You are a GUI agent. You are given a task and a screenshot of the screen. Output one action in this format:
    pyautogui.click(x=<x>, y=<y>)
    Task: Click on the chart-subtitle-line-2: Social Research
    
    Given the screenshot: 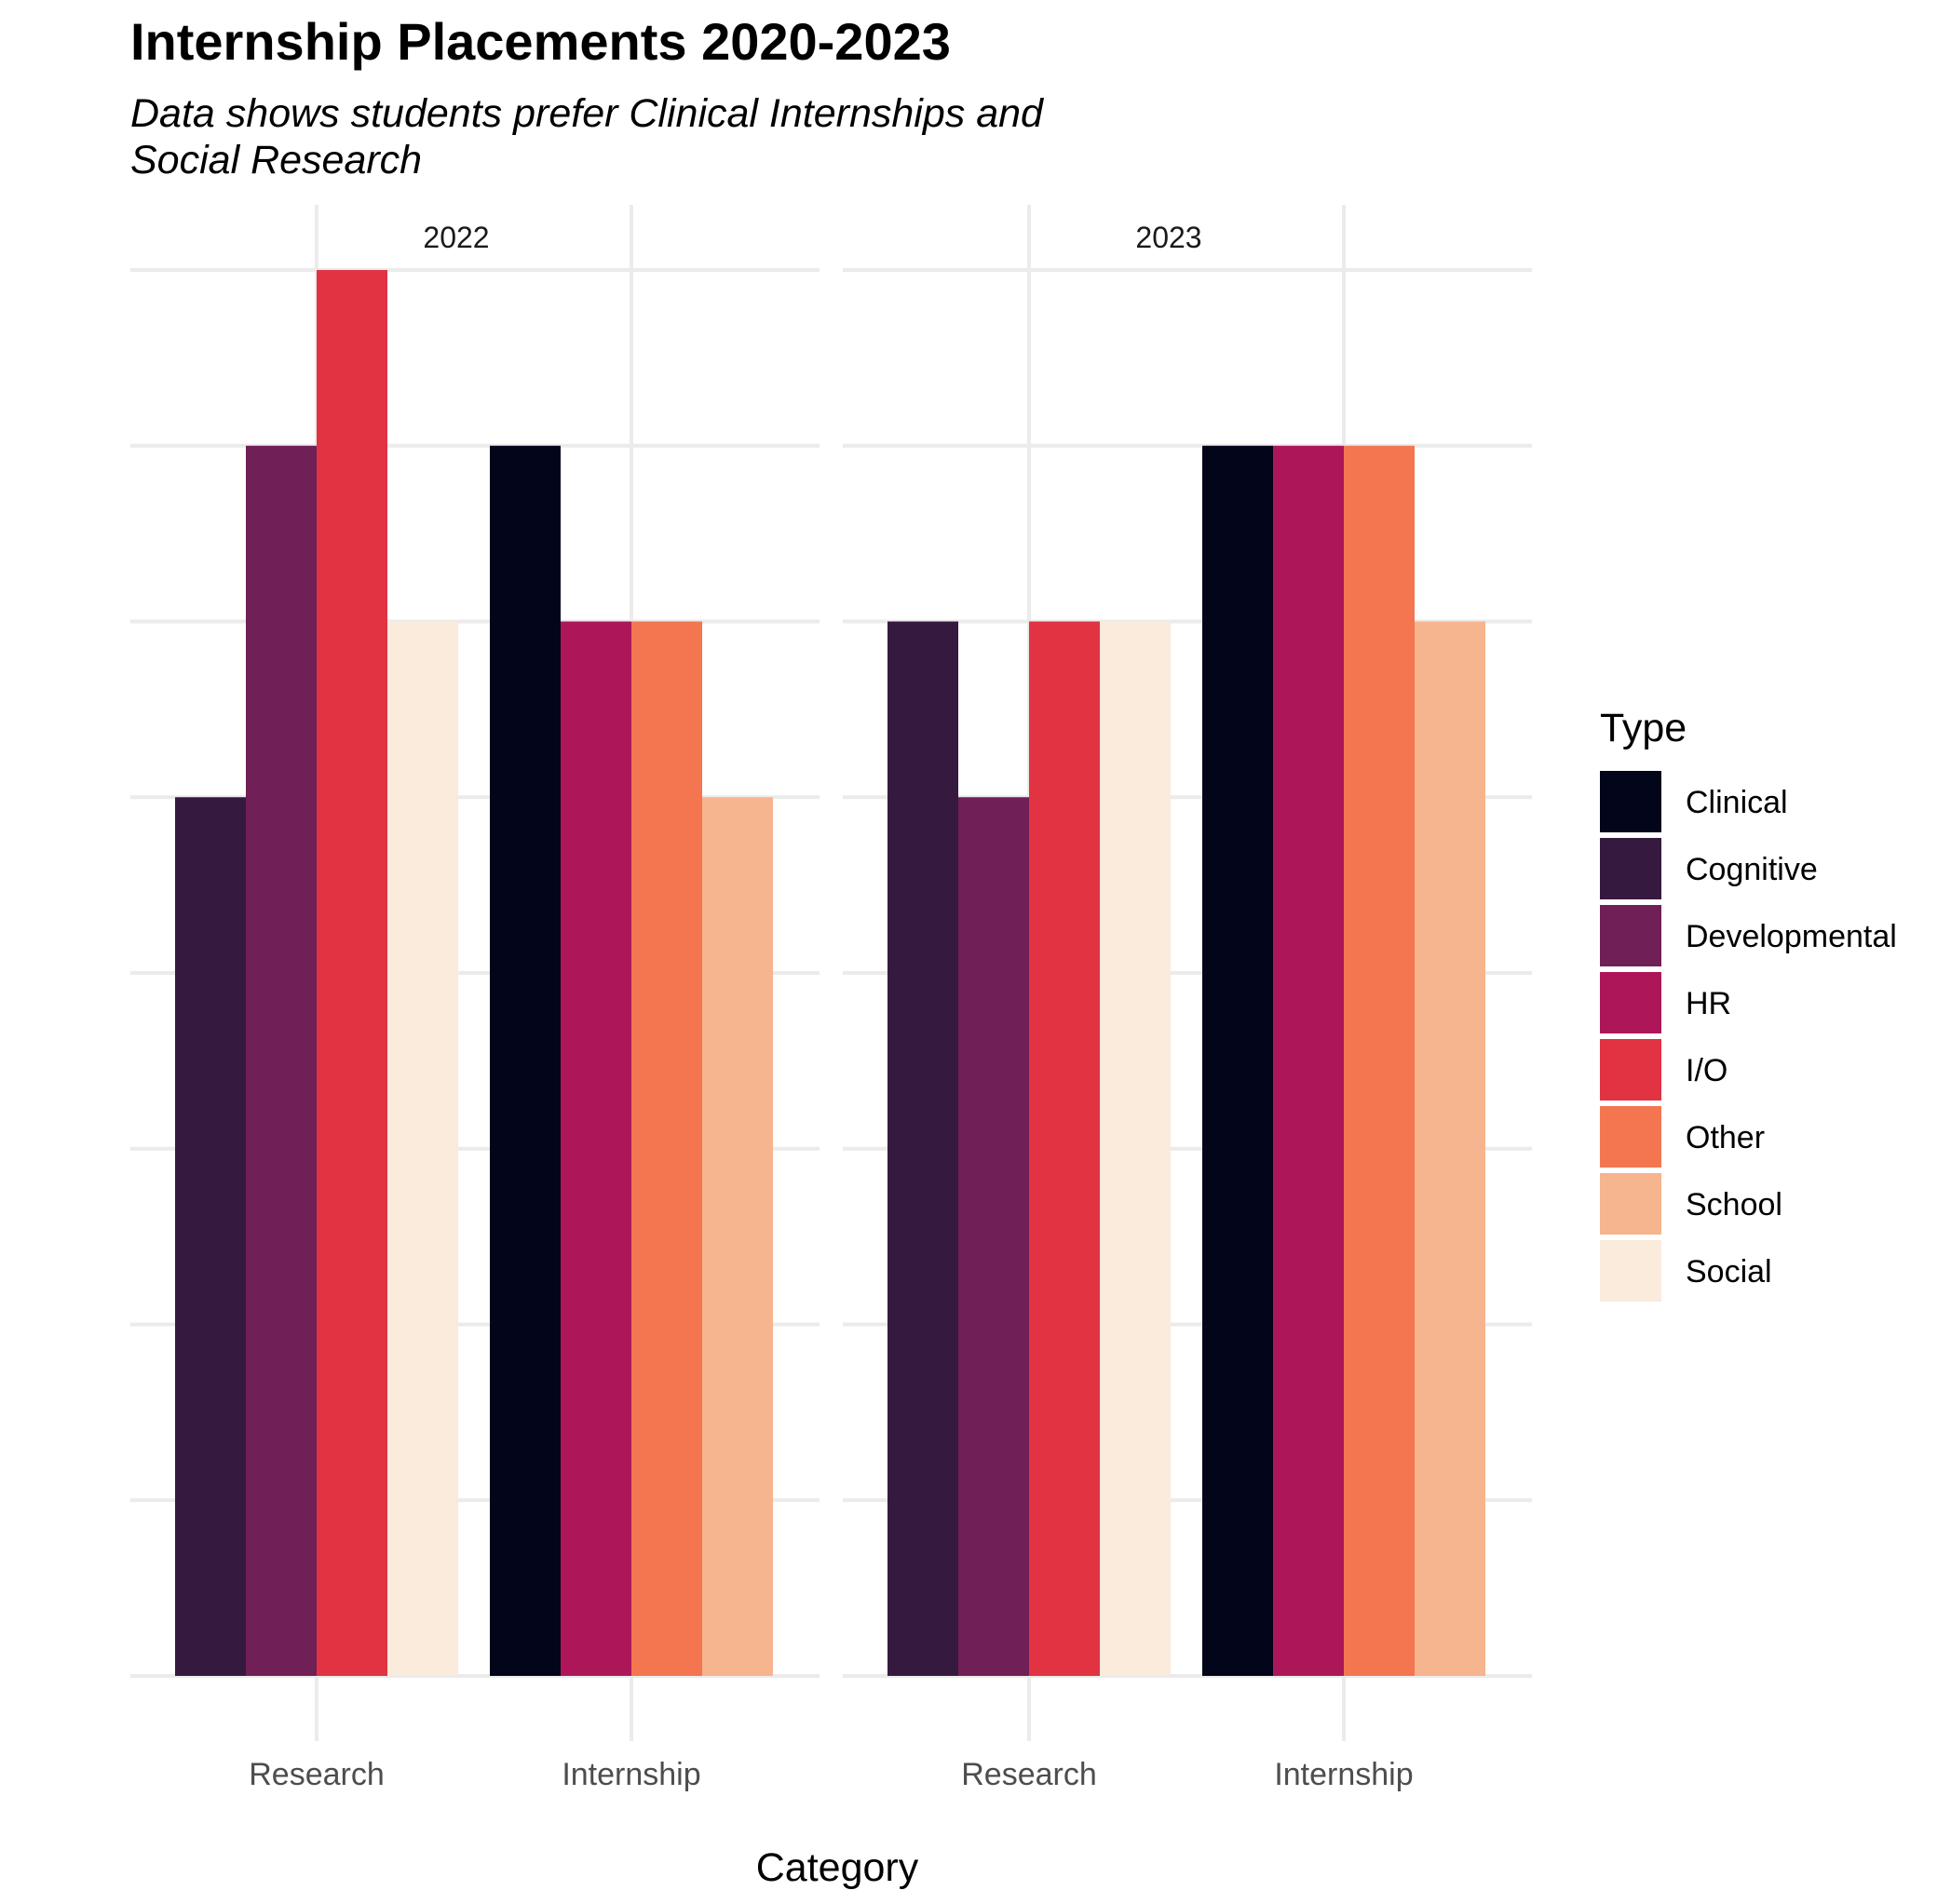 What is the action you would take?
    pyautogui.click(x=276, y=160)
    